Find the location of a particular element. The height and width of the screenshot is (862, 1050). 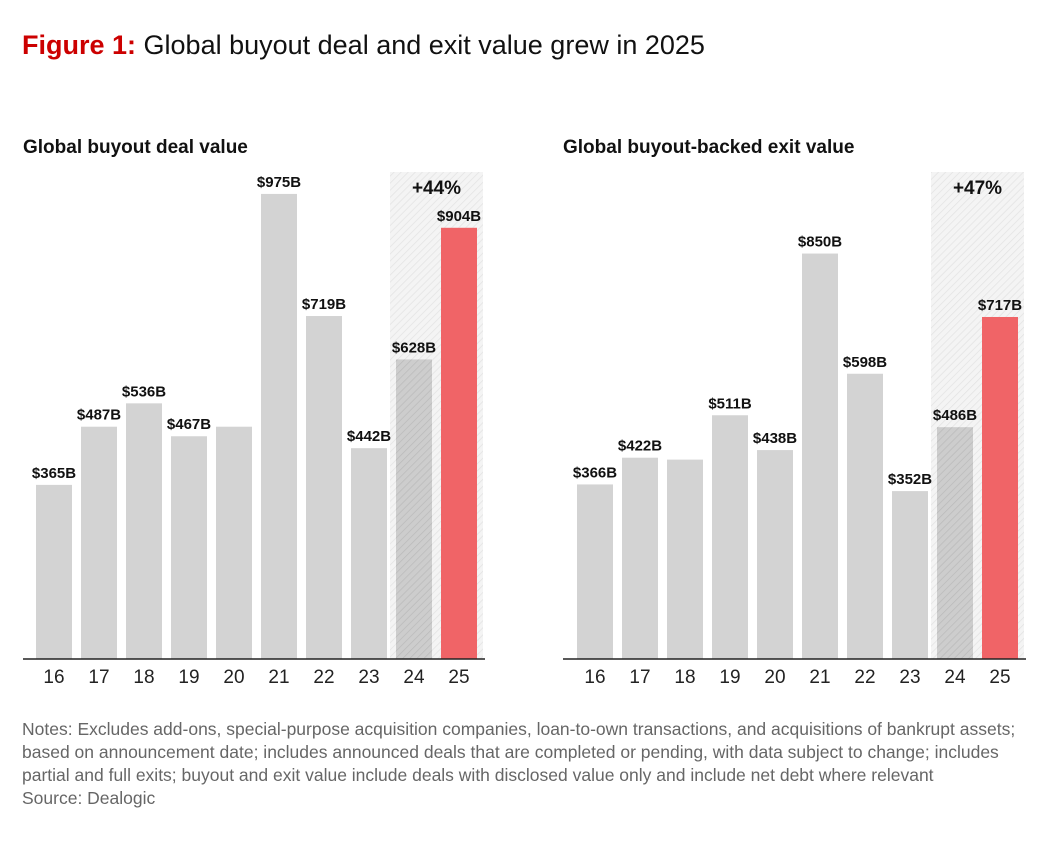

value-label-deal-value-23: $442B is located at coordinates (369, 436).